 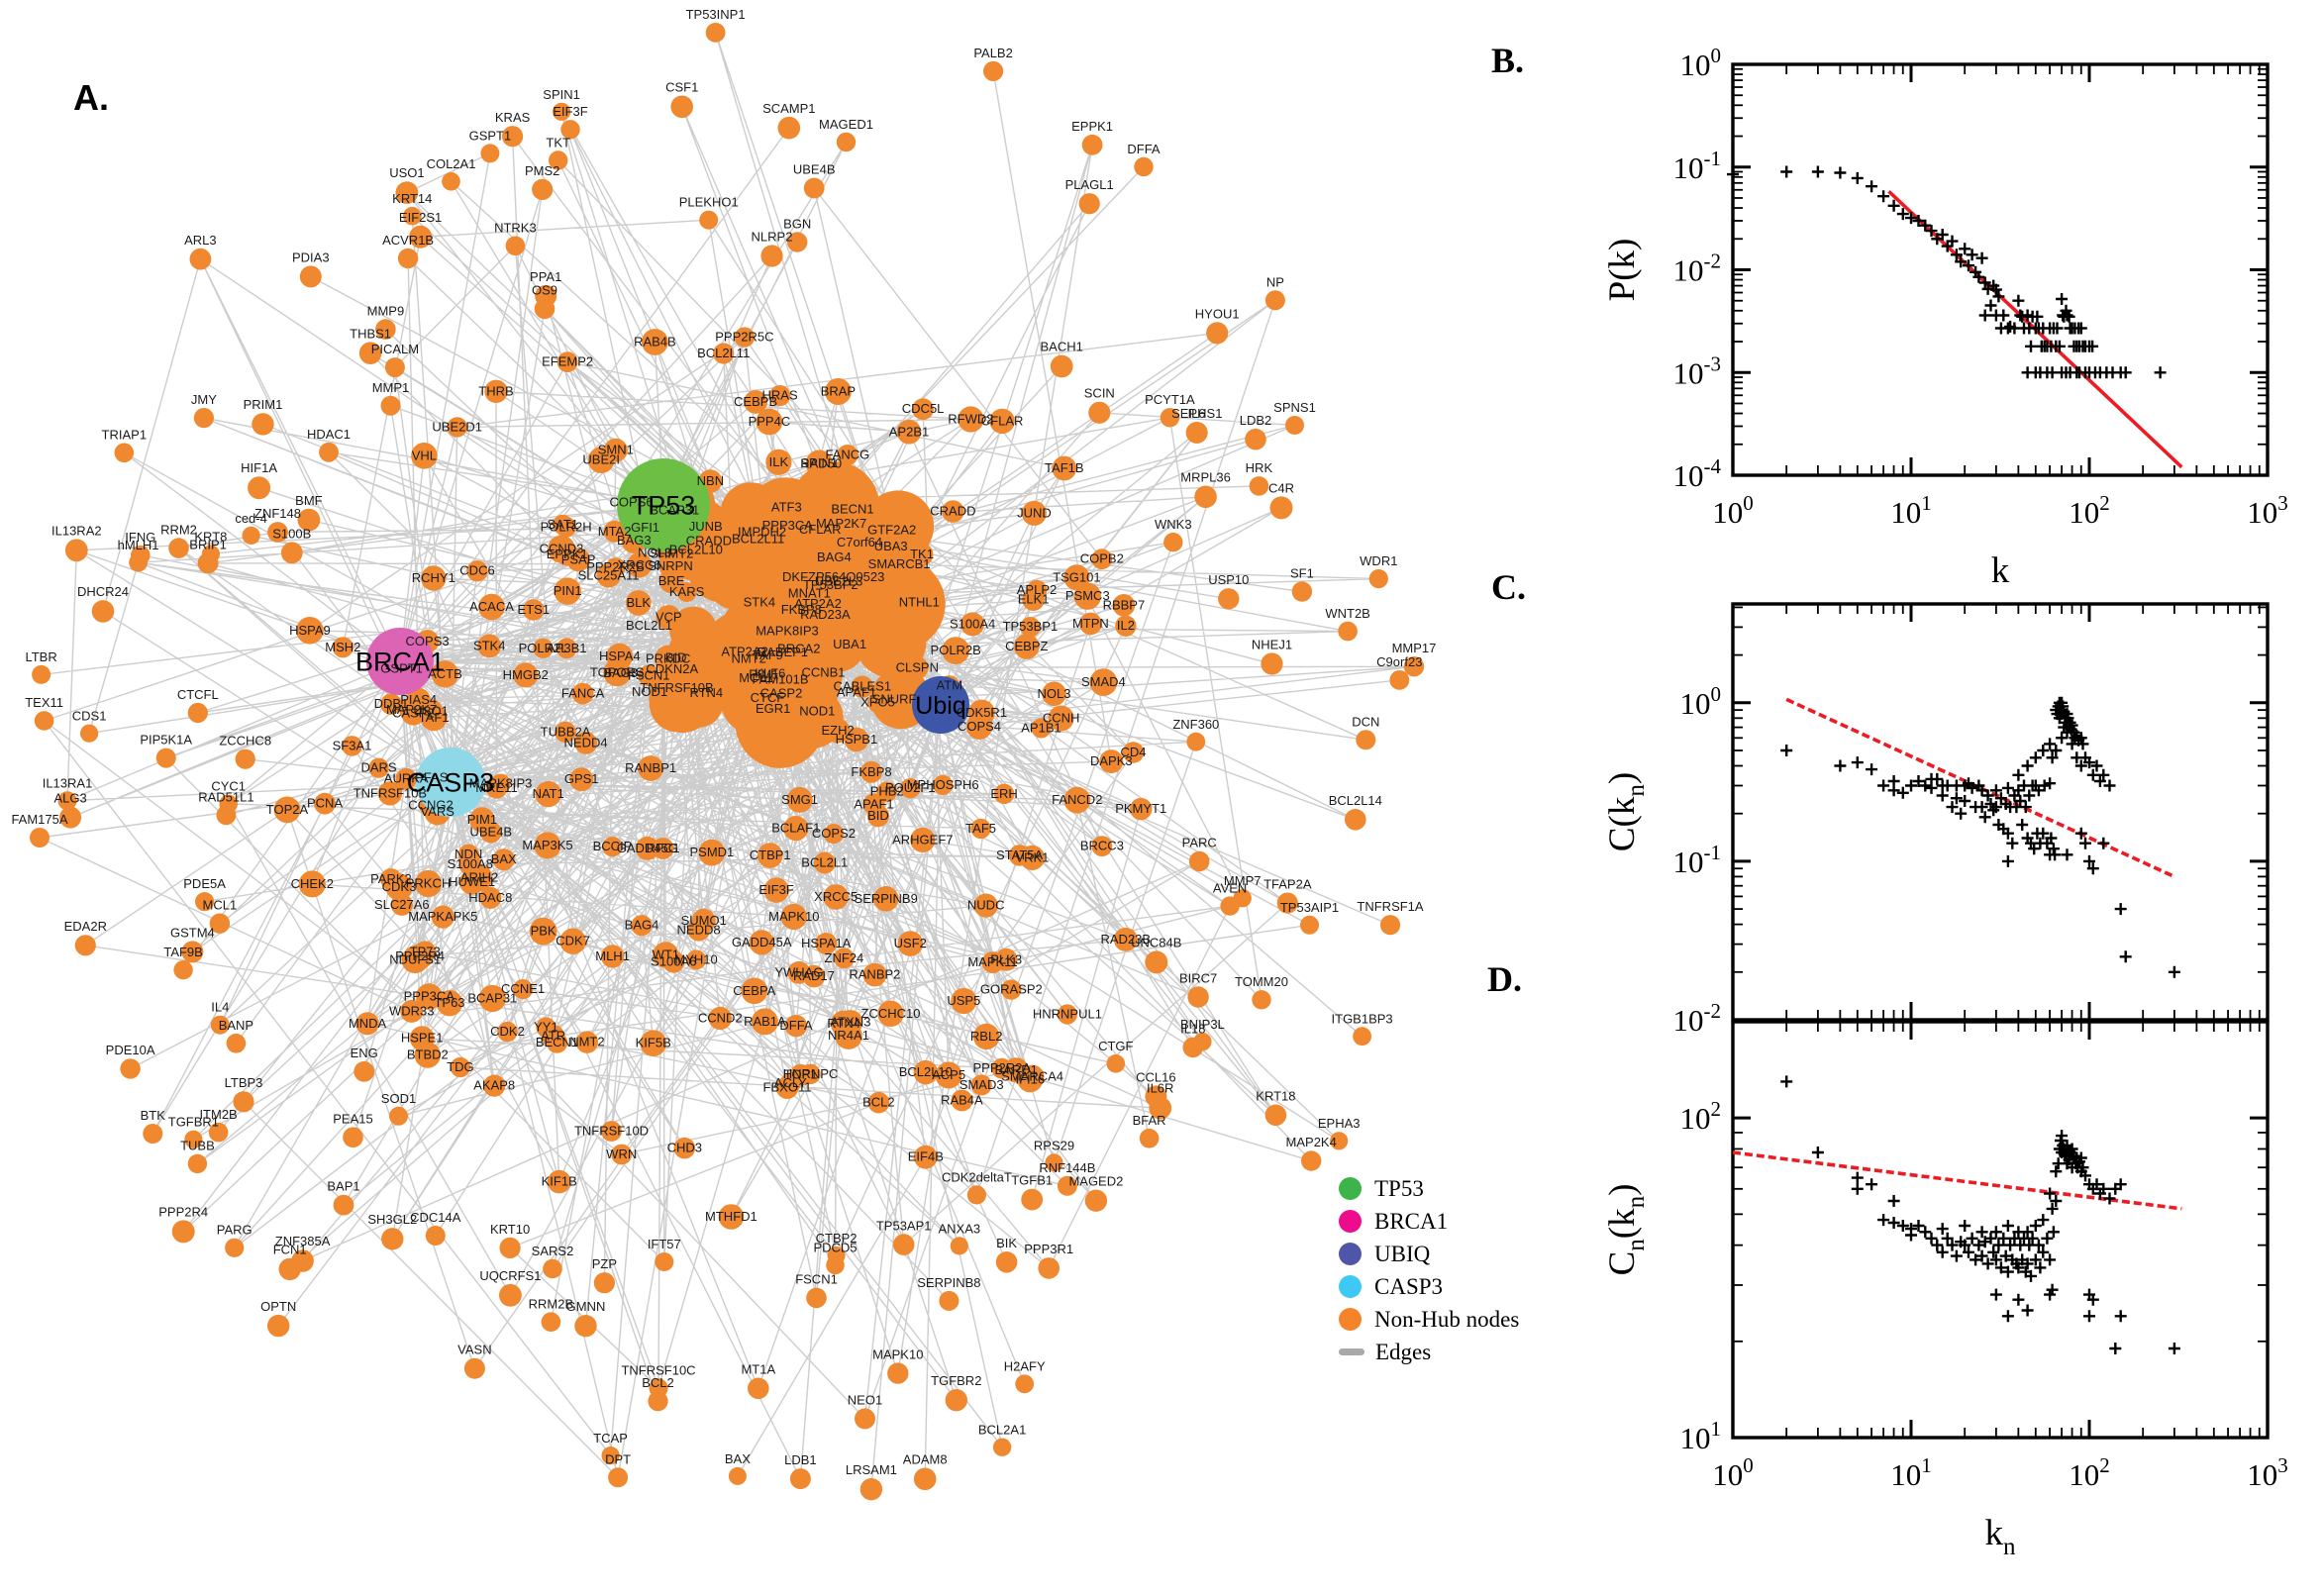 I want to click on svg-text: ACACA, so click(x=491, y=606).